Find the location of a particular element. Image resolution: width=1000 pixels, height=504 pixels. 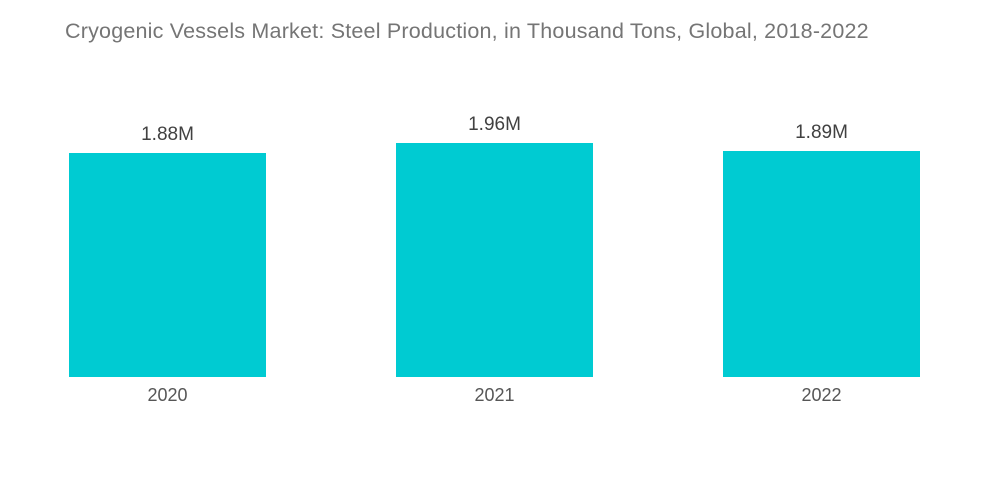

bar-2022 is located at coordinates (821, 264).